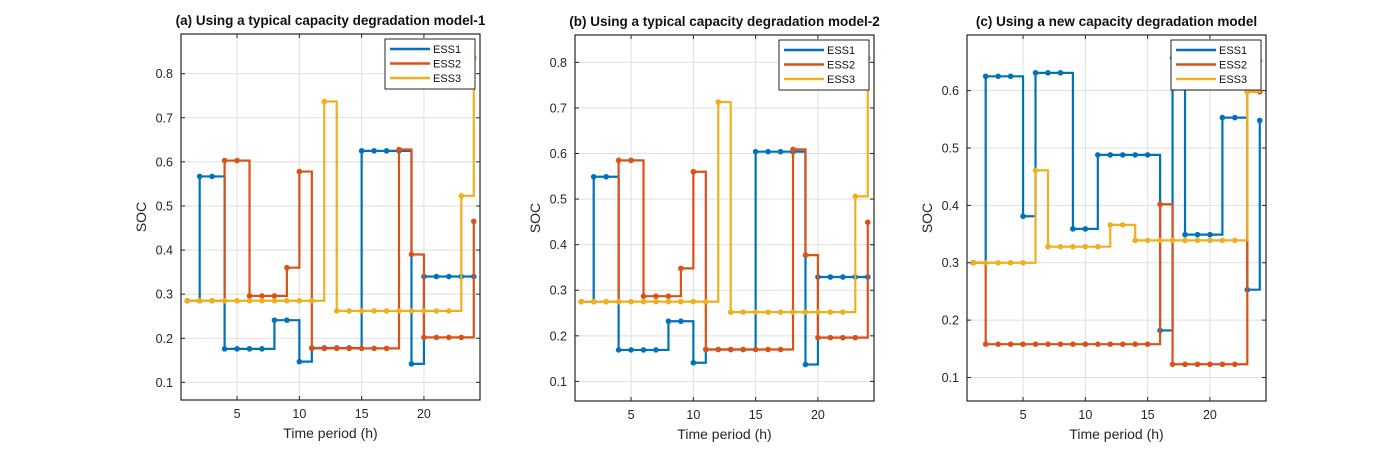 The height and width of the screenshot is (450, 1400). What do you see at coordinates (558, 336) in the screenshot?
I see `y-tick-label: 0.2` at bounding box center [558, 336].